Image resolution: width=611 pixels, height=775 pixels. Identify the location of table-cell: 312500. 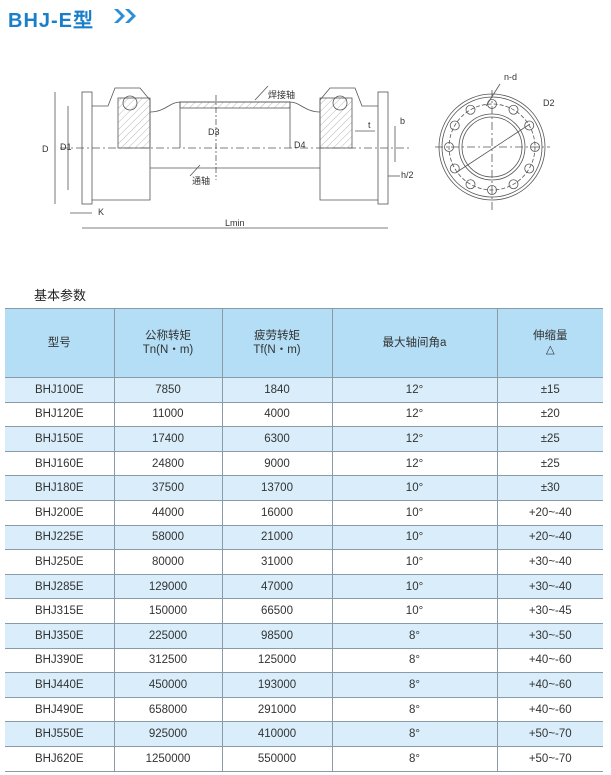
(168, 660).